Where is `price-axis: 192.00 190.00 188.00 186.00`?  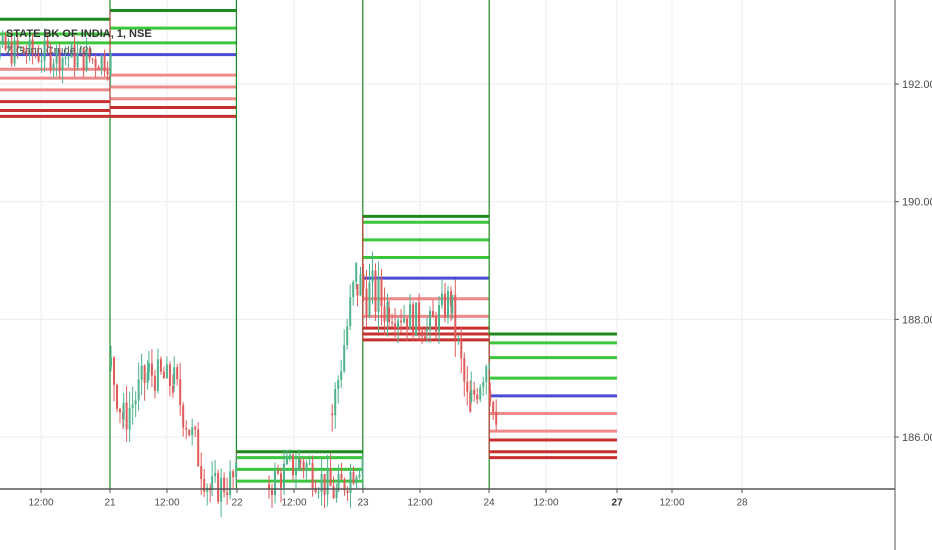
price-axis: 192.00 190.00 188.00 186.00 is located at coordinates (913, 261).